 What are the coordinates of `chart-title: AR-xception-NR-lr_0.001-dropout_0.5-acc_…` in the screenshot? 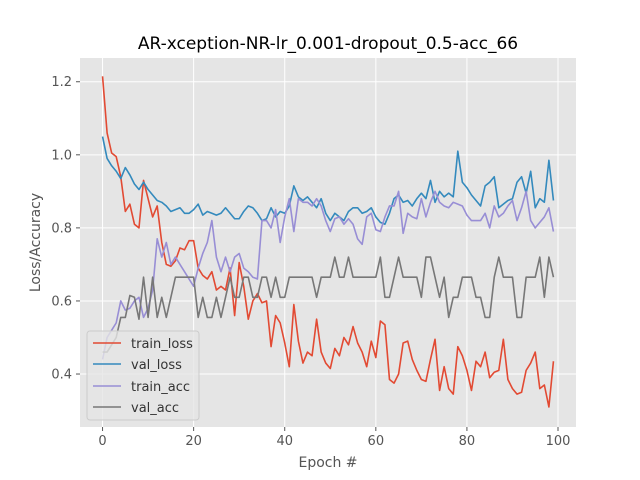 It's located at (328, 44).